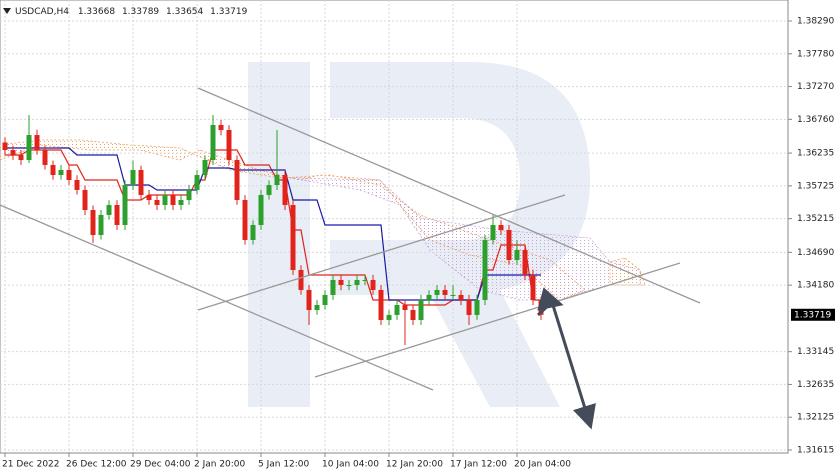 Image resolution: width=838 pixels, height=474 pixels. I want to click on symbol: USDCAD,H4, so click(42, 12).